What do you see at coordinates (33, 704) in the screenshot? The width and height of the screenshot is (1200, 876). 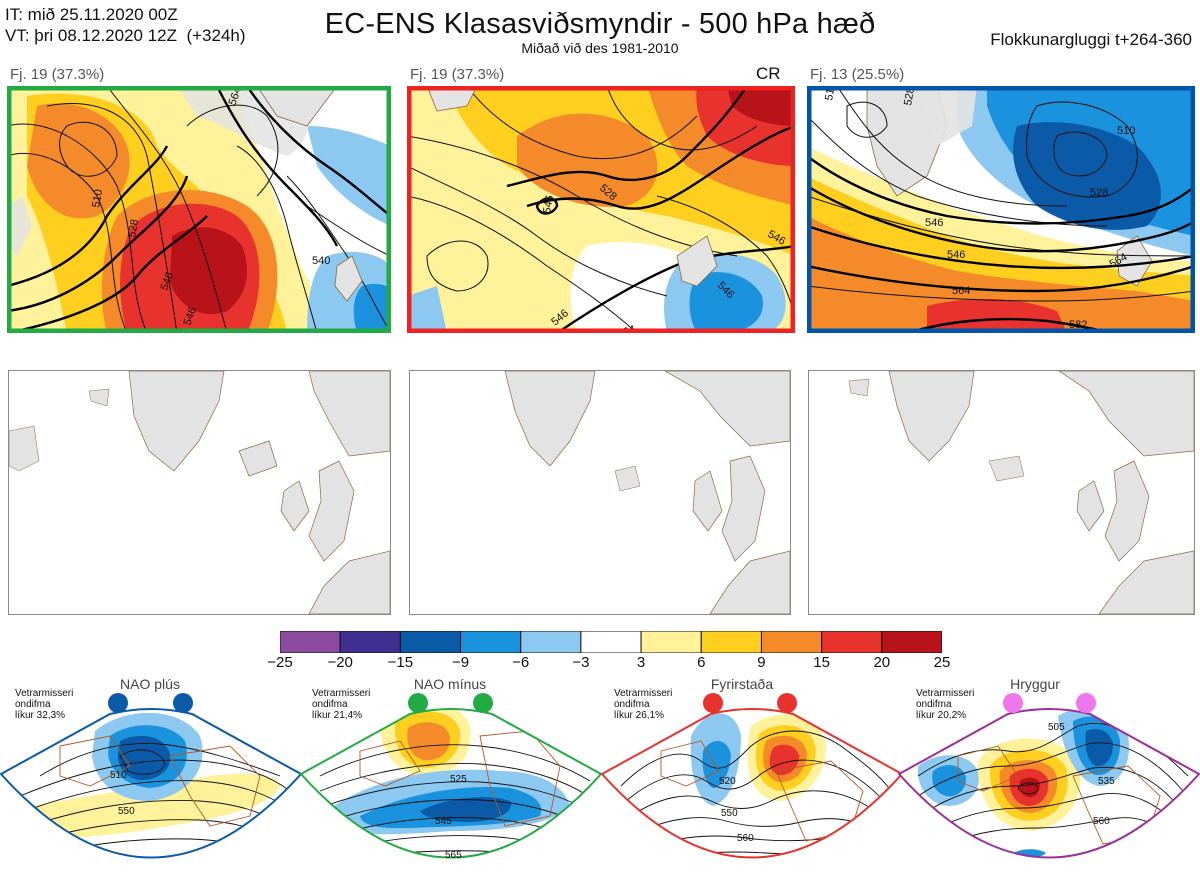 I see `regime-1-prob-line: ondifma` at bounding box center [33, 704].